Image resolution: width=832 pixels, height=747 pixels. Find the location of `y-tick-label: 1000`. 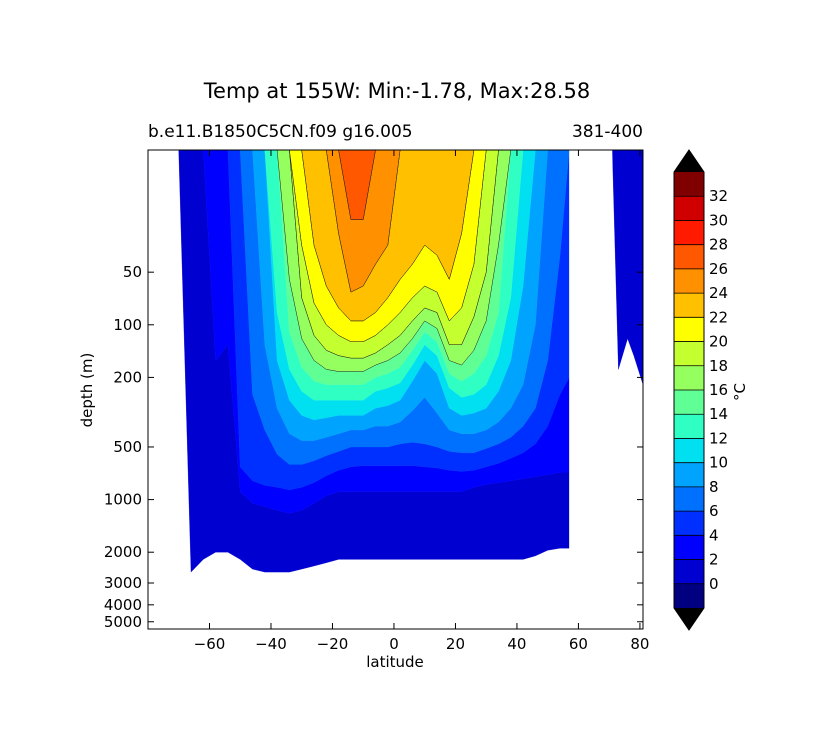

y-tick-label: 1000 is located at coordinates (123, 500).